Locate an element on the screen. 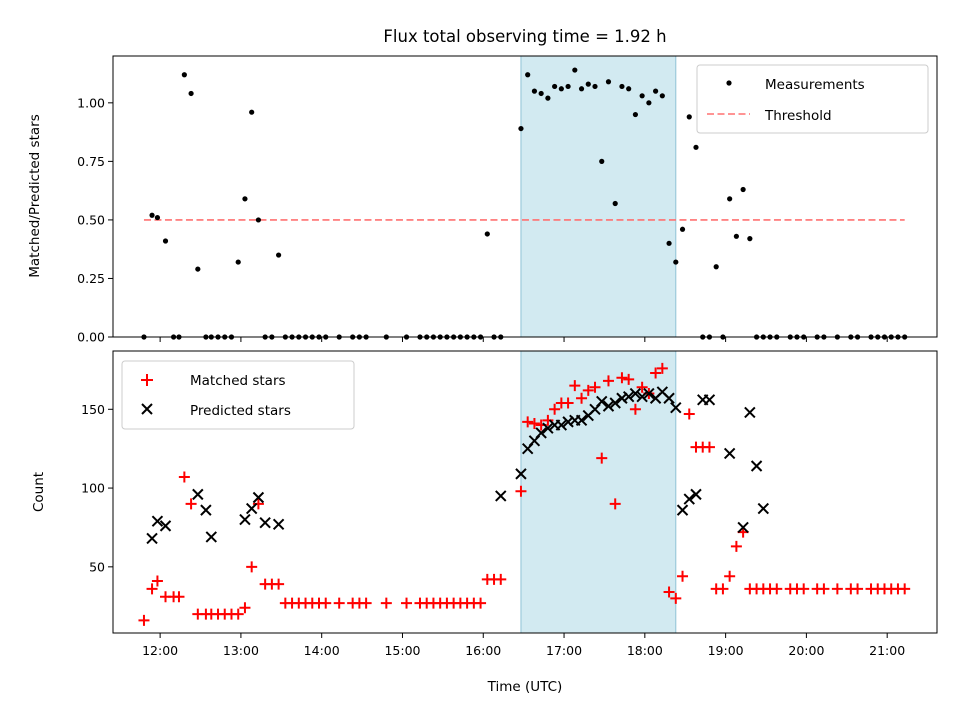 This screenshot has width=960, height=720. legend-predicted-marker is located at coordinates (147, 409).